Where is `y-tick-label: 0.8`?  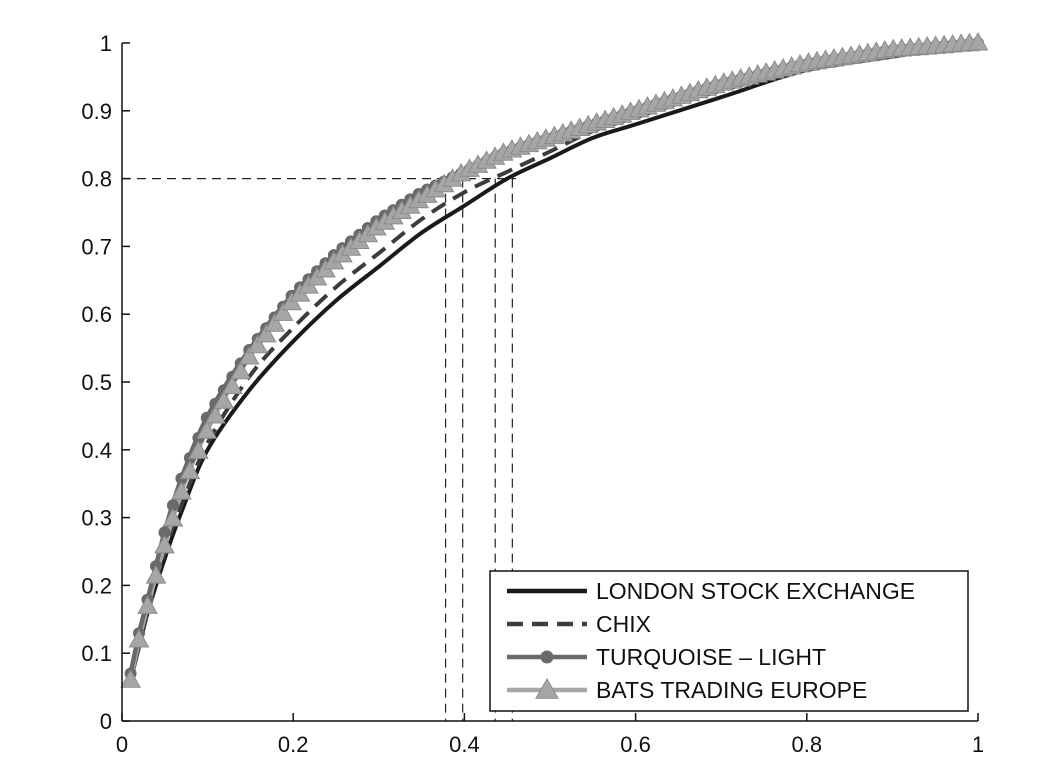
y-tick-label: 0.8 is located at coordinates (96, 179).